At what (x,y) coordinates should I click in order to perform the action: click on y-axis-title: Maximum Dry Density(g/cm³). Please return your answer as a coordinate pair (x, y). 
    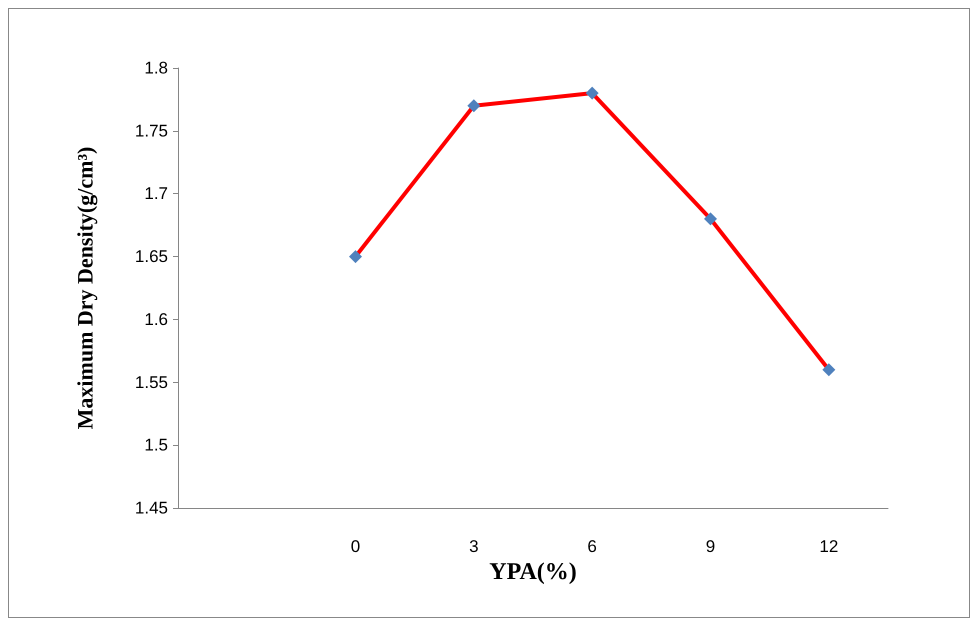
    Looking at the image, I should click on (85, 288).